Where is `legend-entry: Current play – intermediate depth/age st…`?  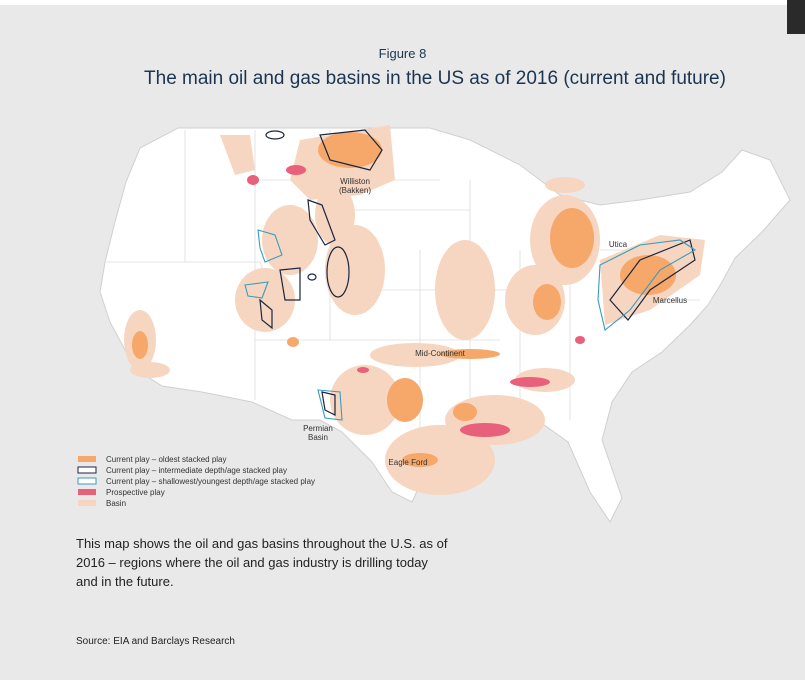 legend-entry: Current play – intermediate depth/age st… is located at coordinates (196, 470).